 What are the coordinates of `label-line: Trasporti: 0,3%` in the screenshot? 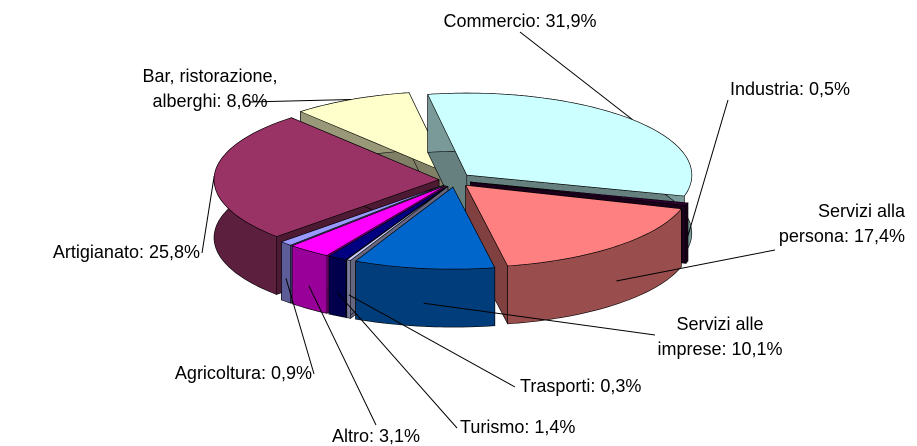 It's located at (580, 386).